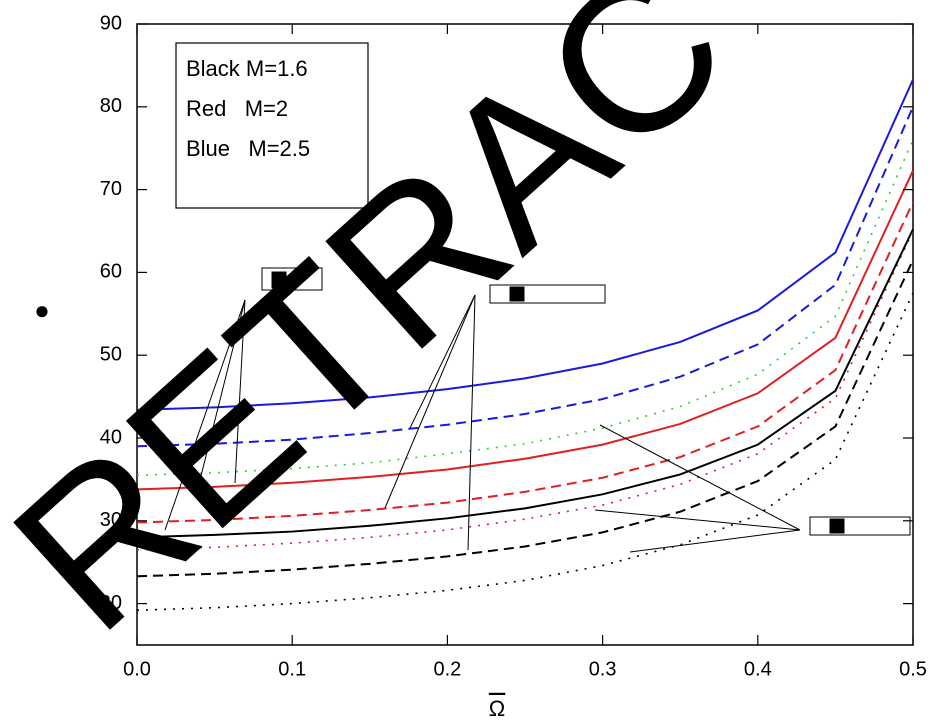 This screenshot has height=725, width=934. Describe the element at coordinates (292, 669) in the screenshot. I see `x-tick-label: 0.1` at that location.